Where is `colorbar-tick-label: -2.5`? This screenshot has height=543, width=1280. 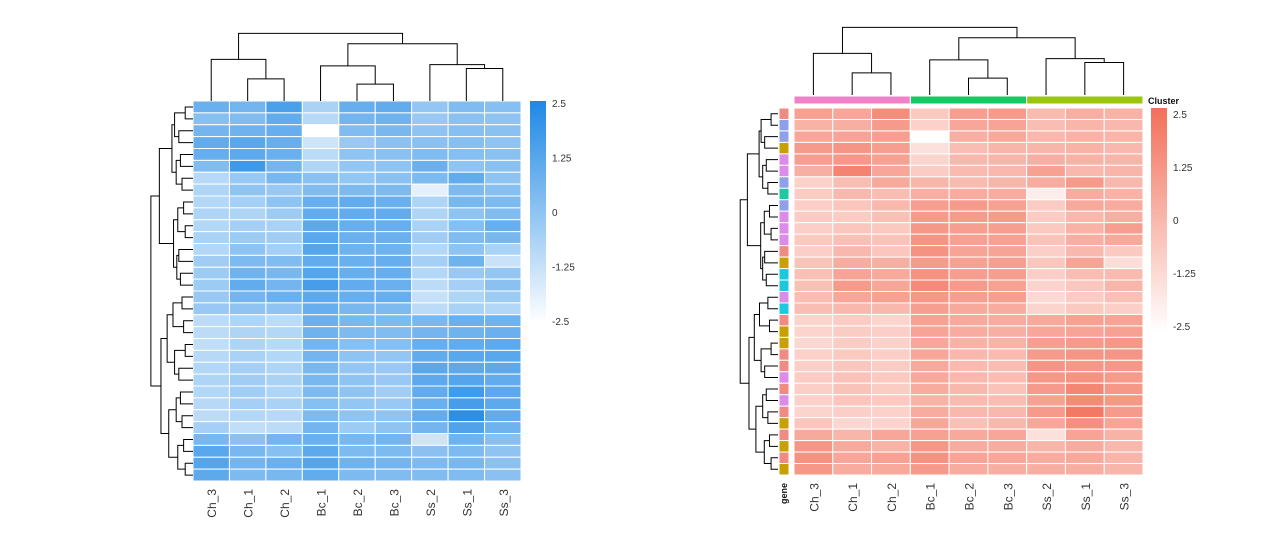
colorbar-tick-label: -2.5 is located at coordinates (1182, 327).